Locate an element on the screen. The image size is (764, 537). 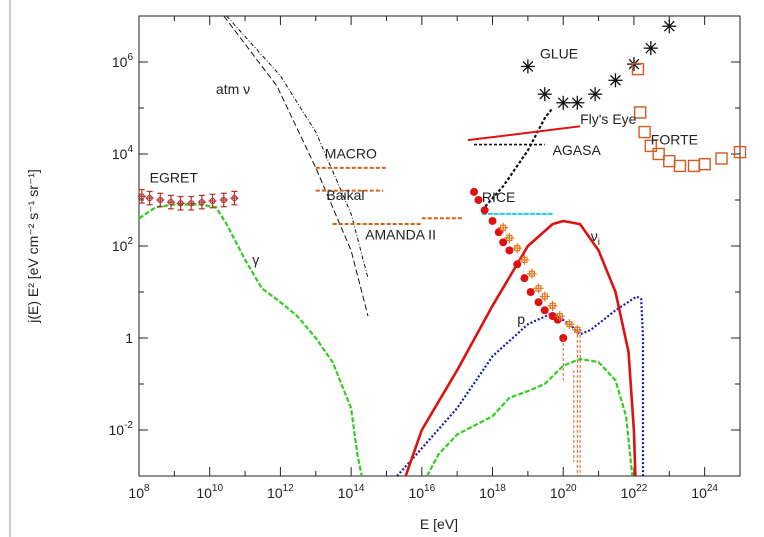
limit-flys-eye is located at coordinates (524, 133).